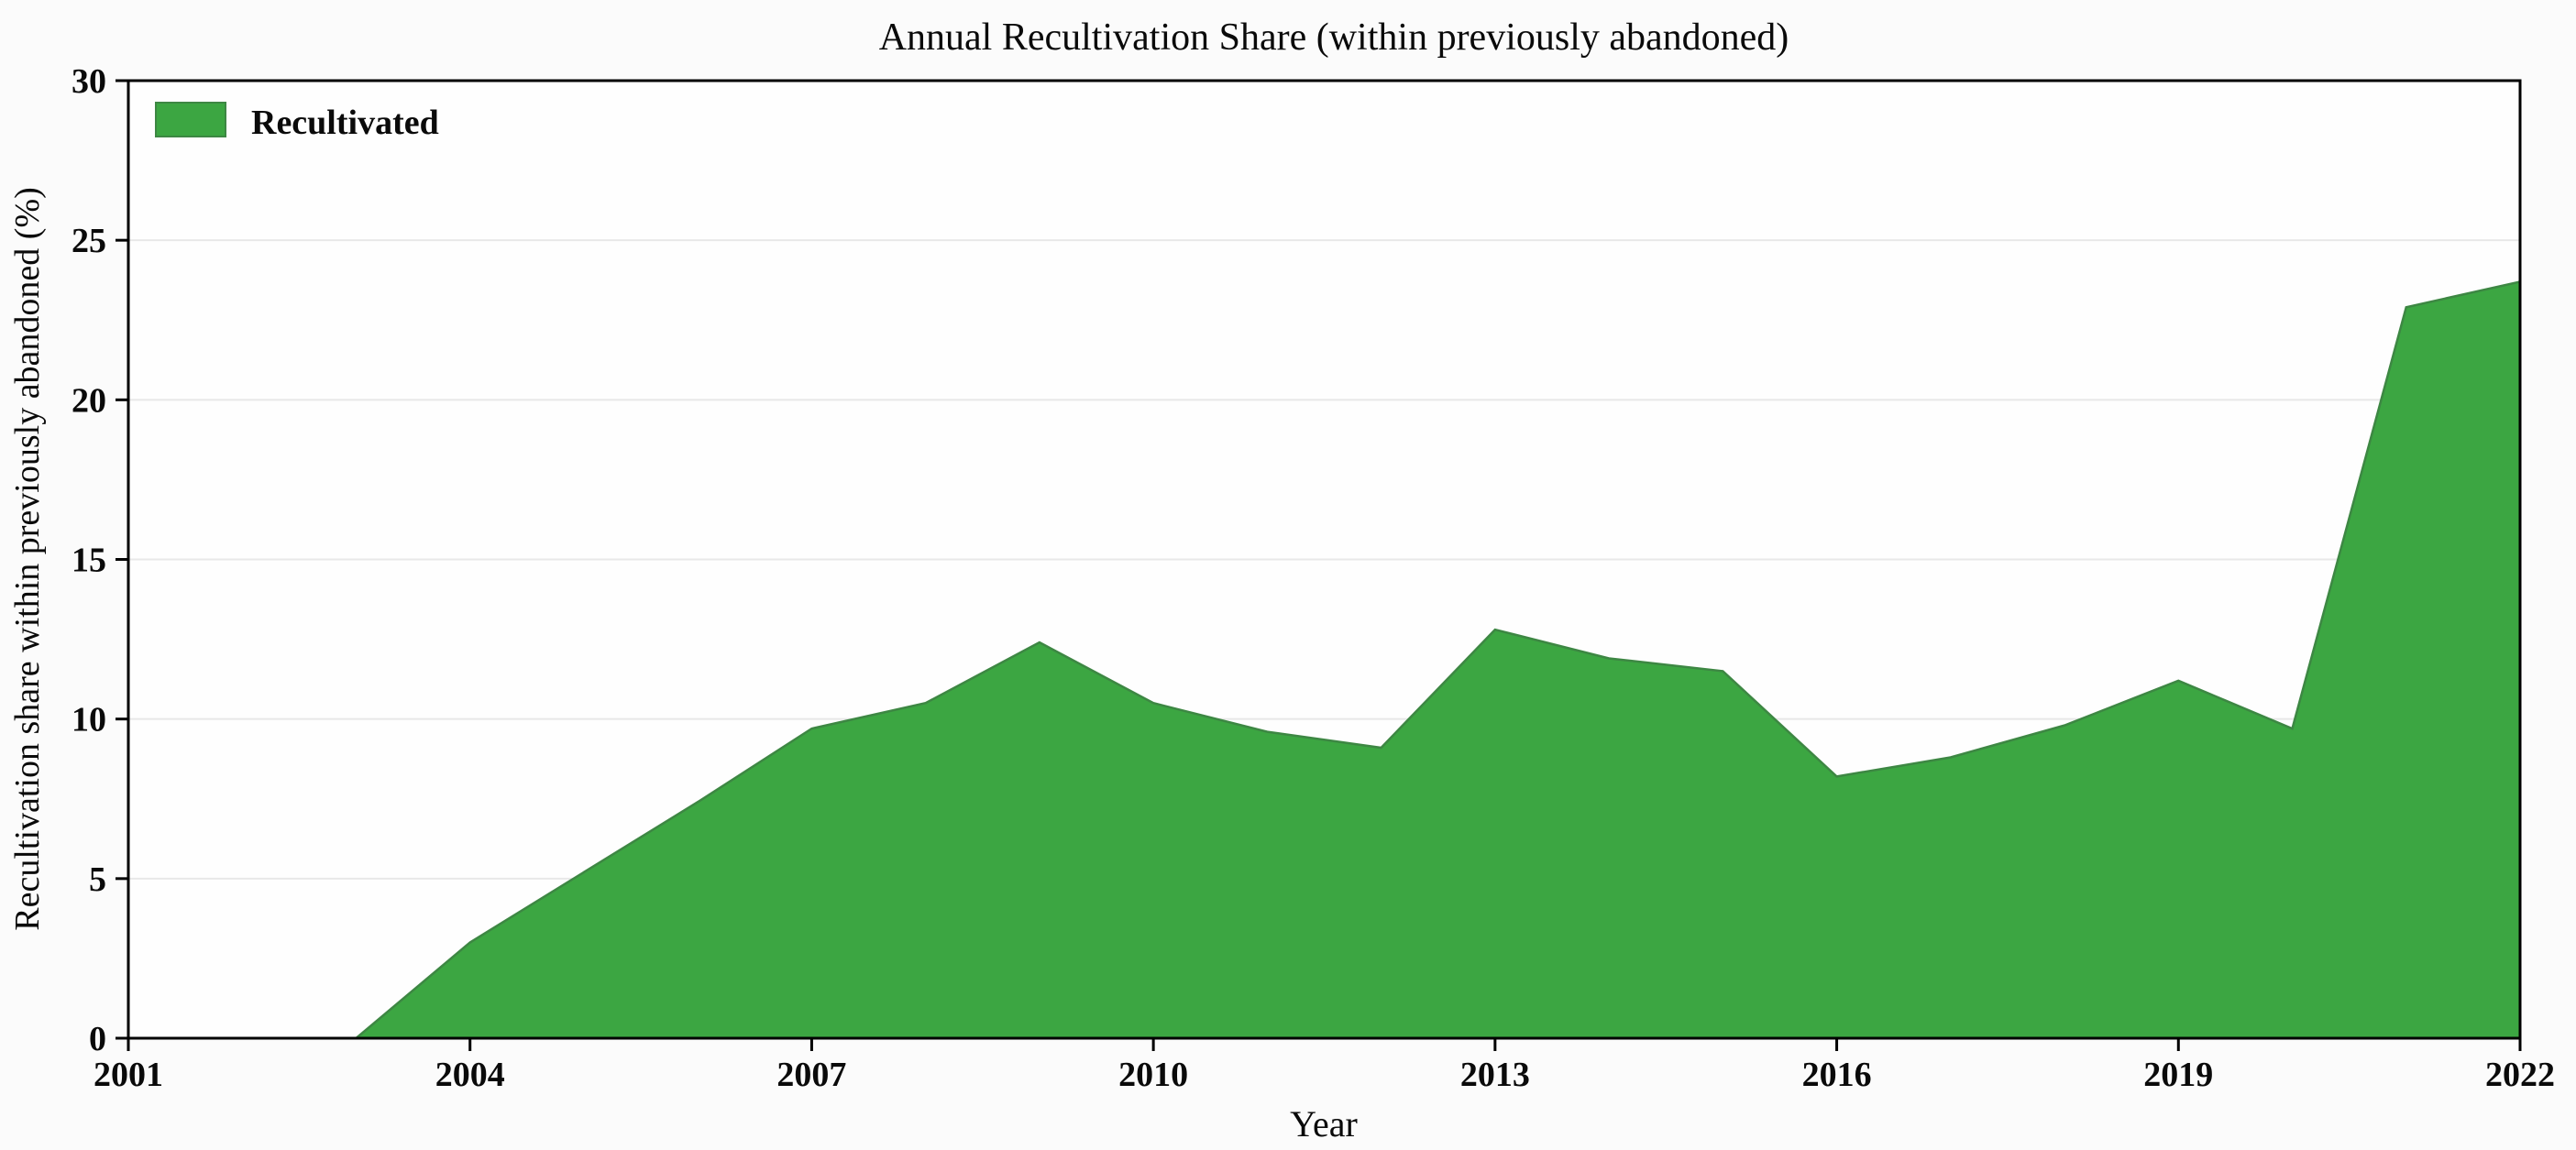  Describe the element at coordinates (128, 1075) in the screenshot. I see `x-tick-label: 2001` at that location.